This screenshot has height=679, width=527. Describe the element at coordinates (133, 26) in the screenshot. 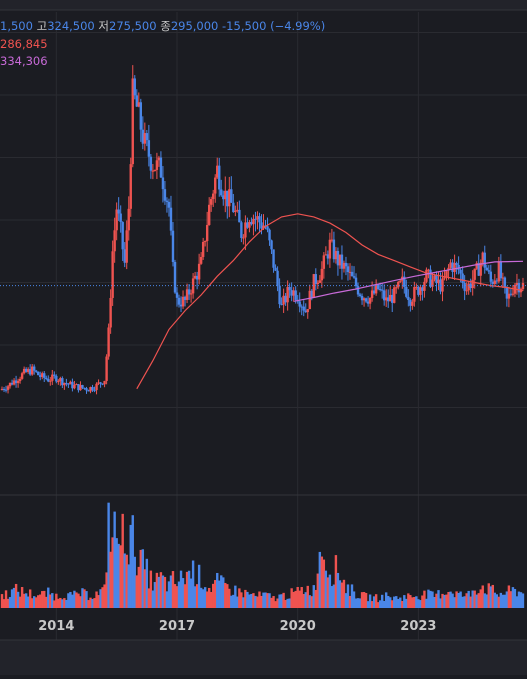

I see `low-value: 275,500` at that location.